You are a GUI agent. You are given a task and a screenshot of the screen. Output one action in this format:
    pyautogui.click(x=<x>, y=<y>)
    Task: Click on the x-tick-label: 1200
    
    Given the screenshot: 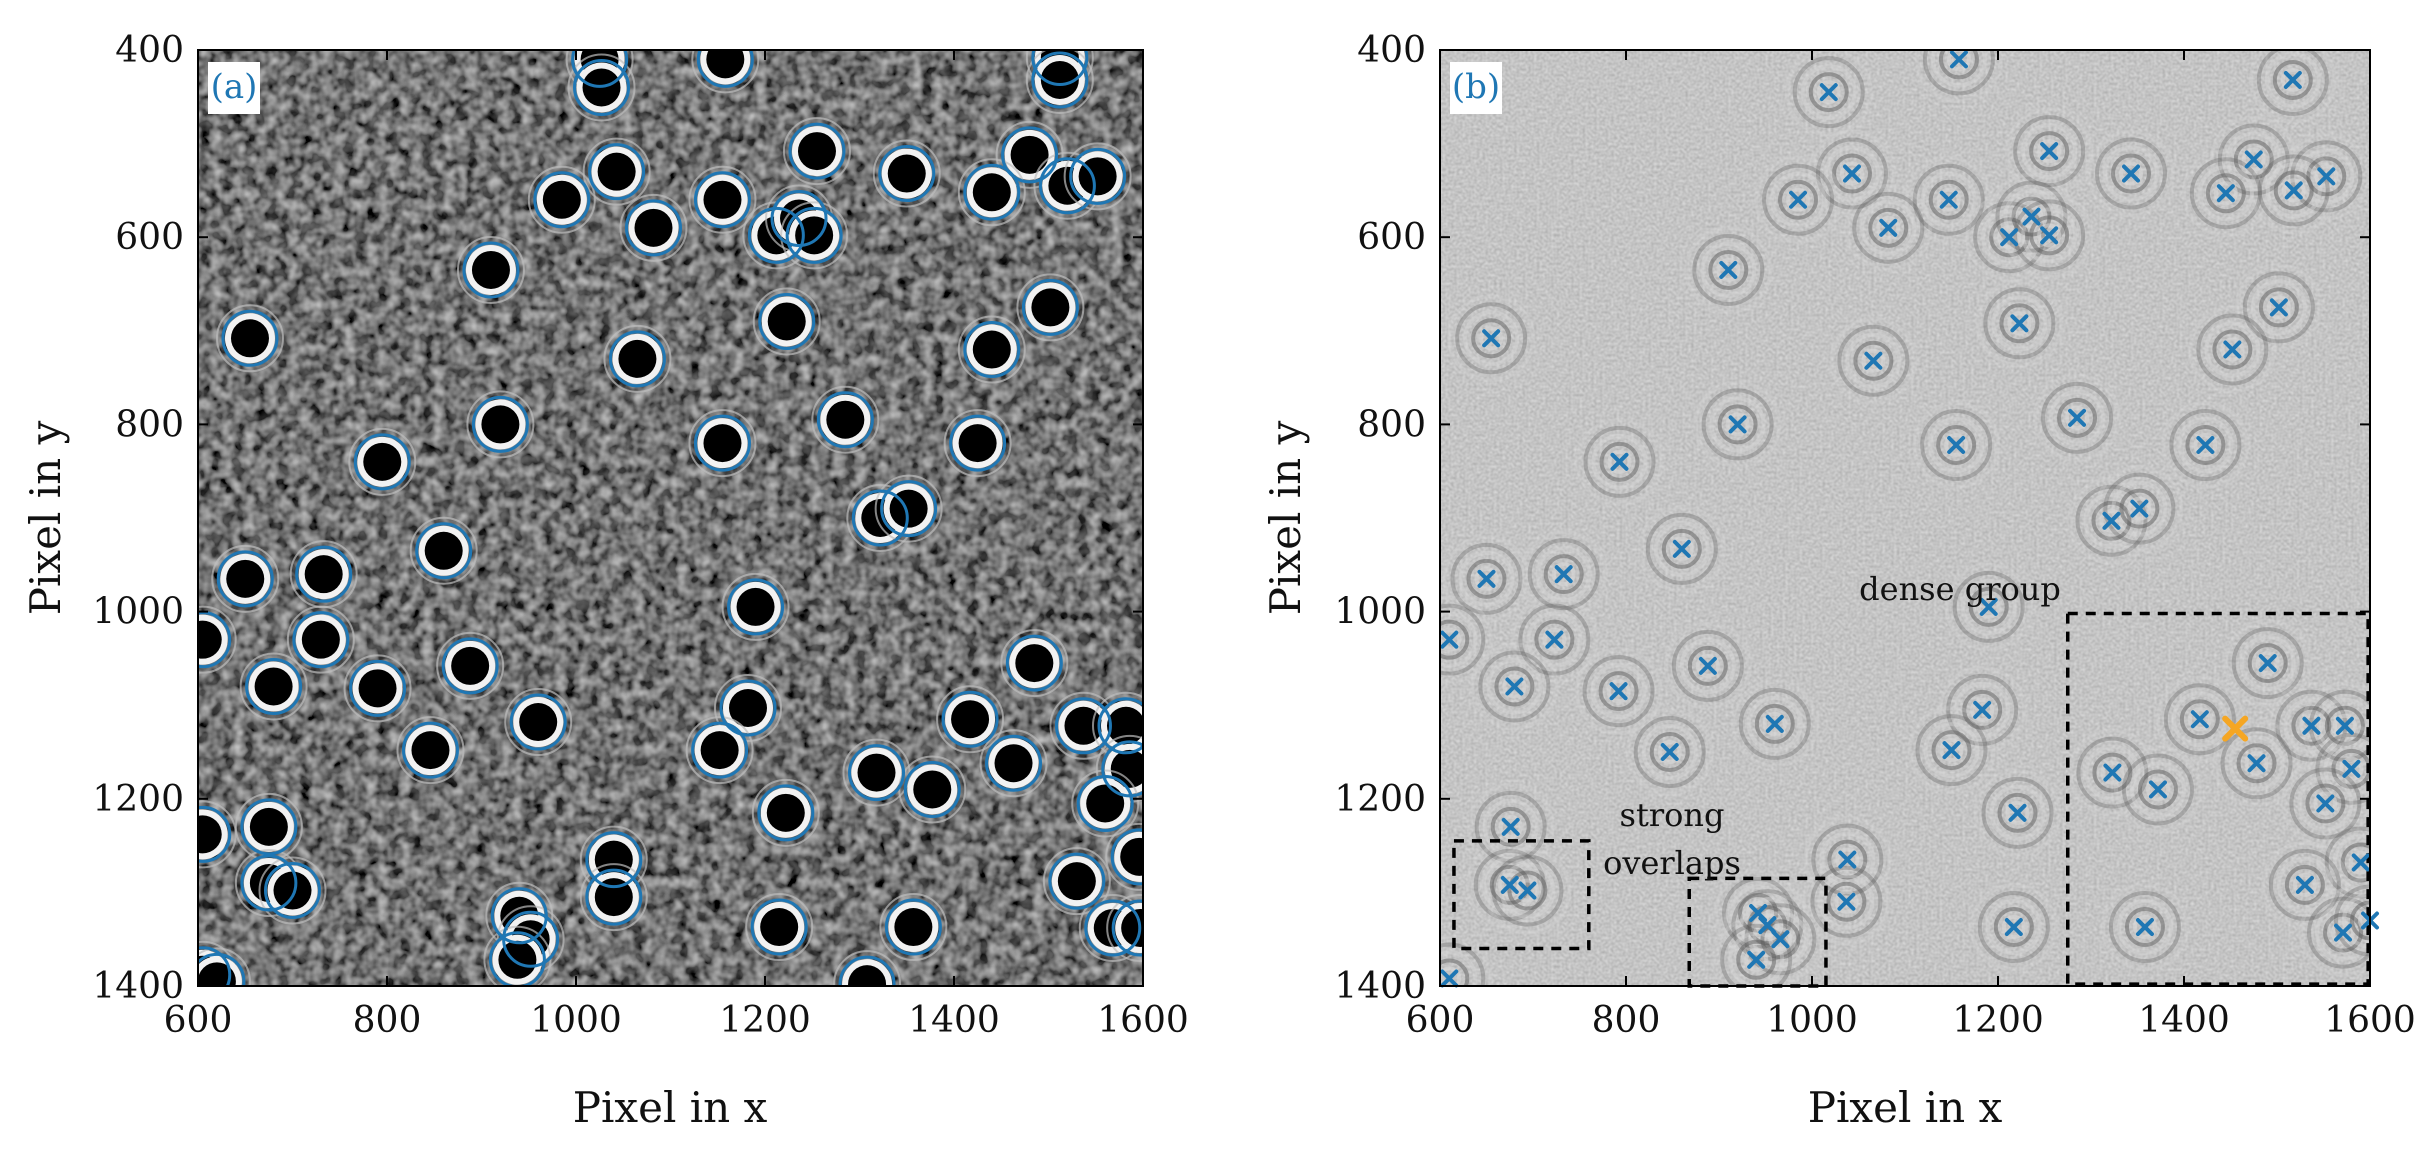 What is the action you would take?
    pyautogui.click(x=765, y=1020)
    